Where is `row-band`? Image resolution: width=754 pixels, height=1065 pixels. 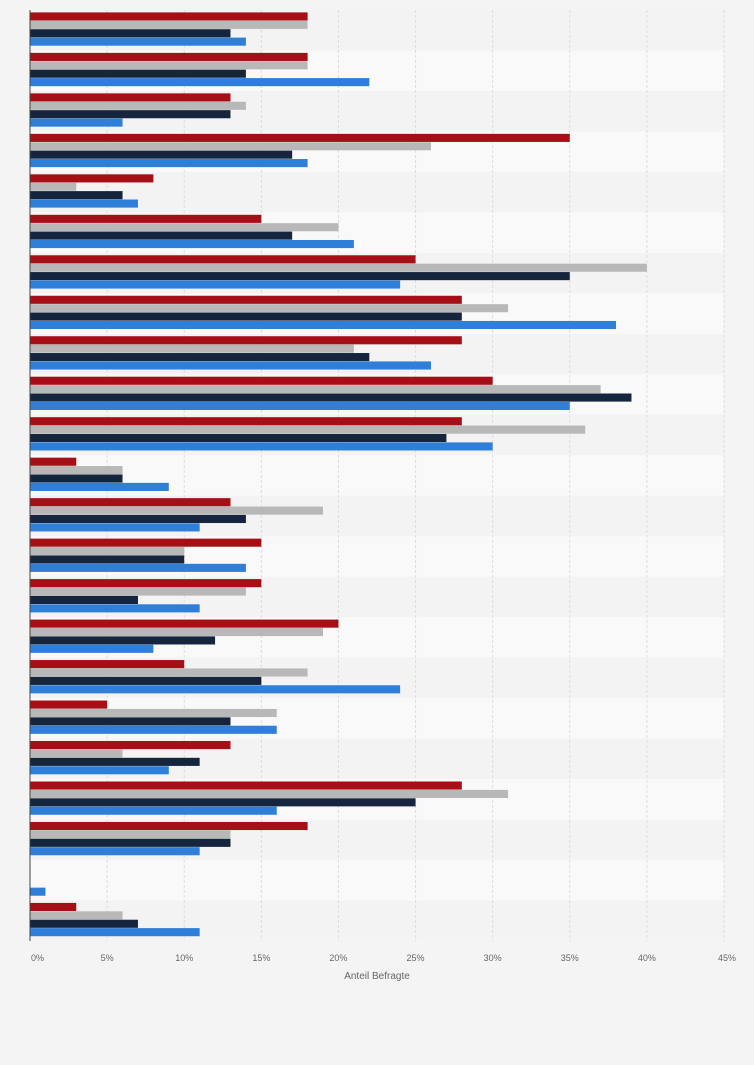
row-band is located at coordinates (377, 880).